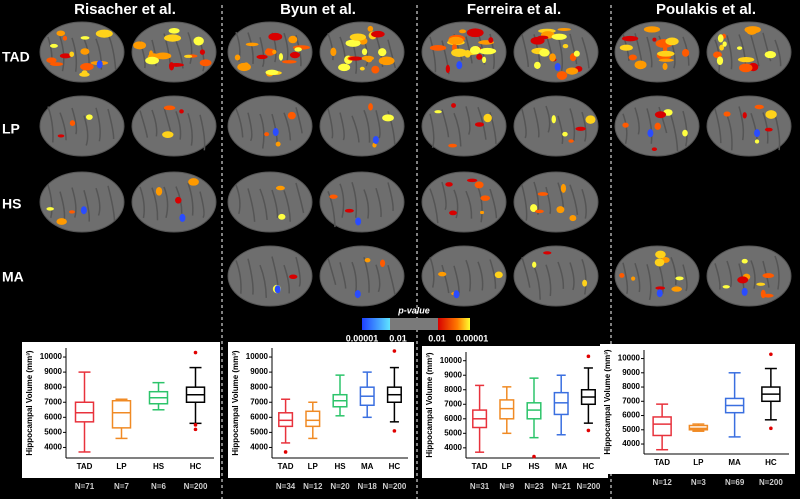 Image resolution: width=800 pixels, height=499 pixels. I want to click on x-tick-label: HC, so click(589, 466).